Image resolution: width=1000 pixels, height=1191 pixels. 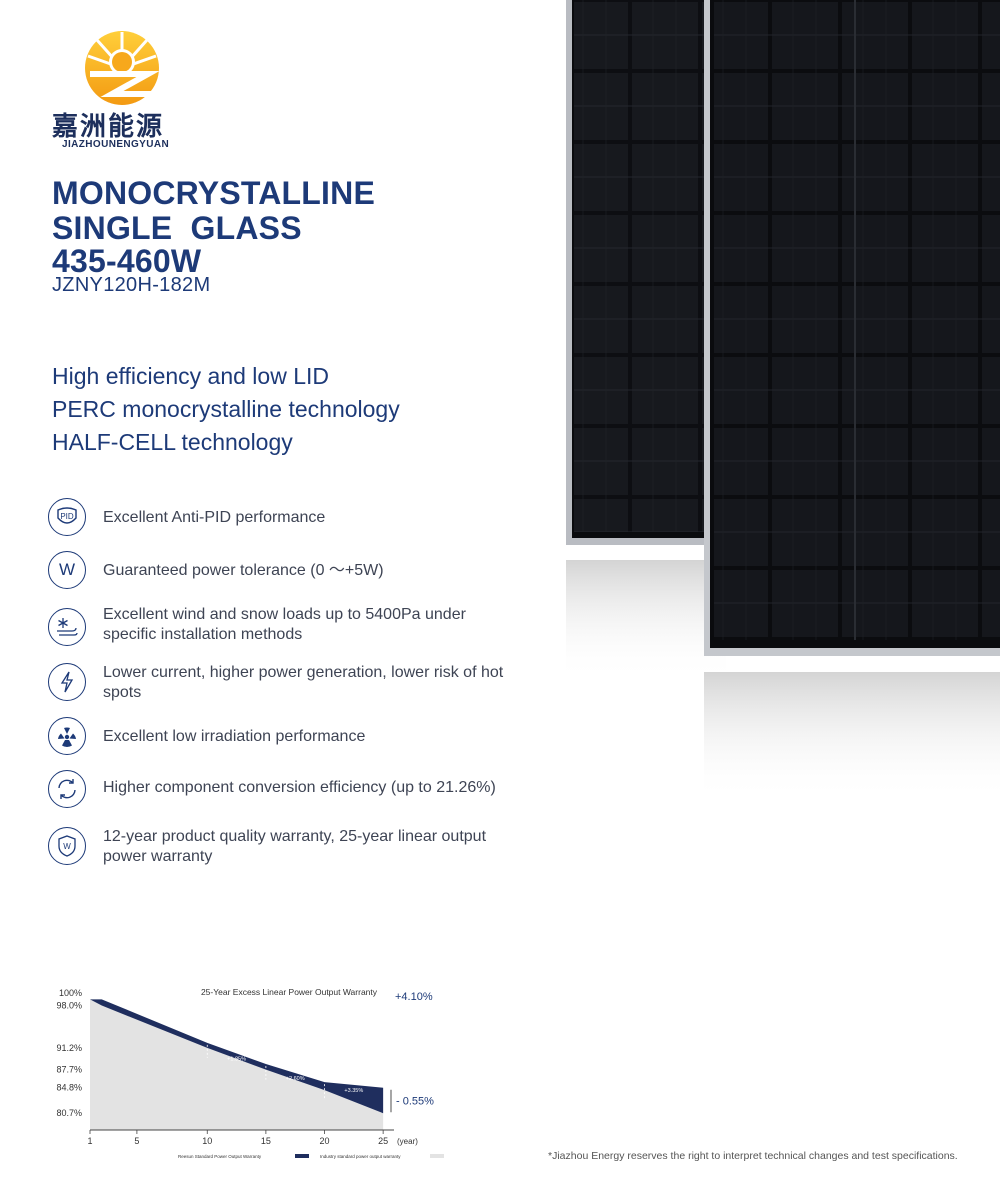 I want to click on product-title-line1: MONOCRYSTALLINE, so click(x=213, y=193).